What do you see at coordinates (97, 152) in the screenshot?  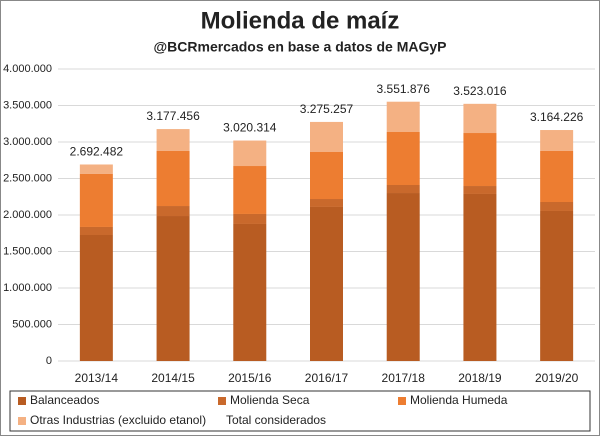 I see `total-label: 2.692.482` at bounding box center [97, 152].